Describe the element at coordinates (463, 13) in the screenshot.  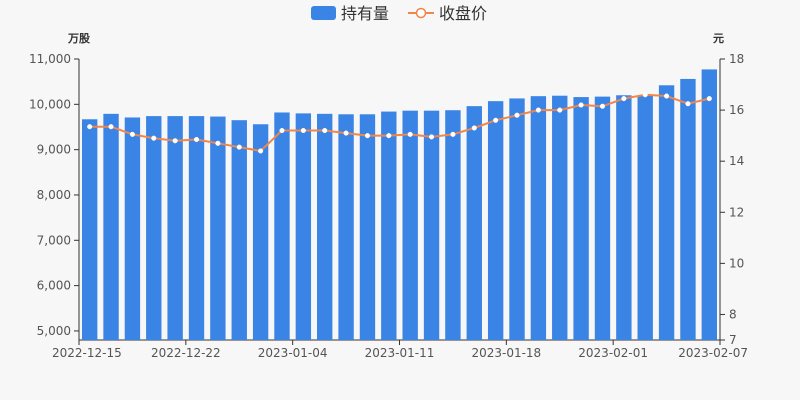
I see `legend-line-label: 收盘价` at that location.